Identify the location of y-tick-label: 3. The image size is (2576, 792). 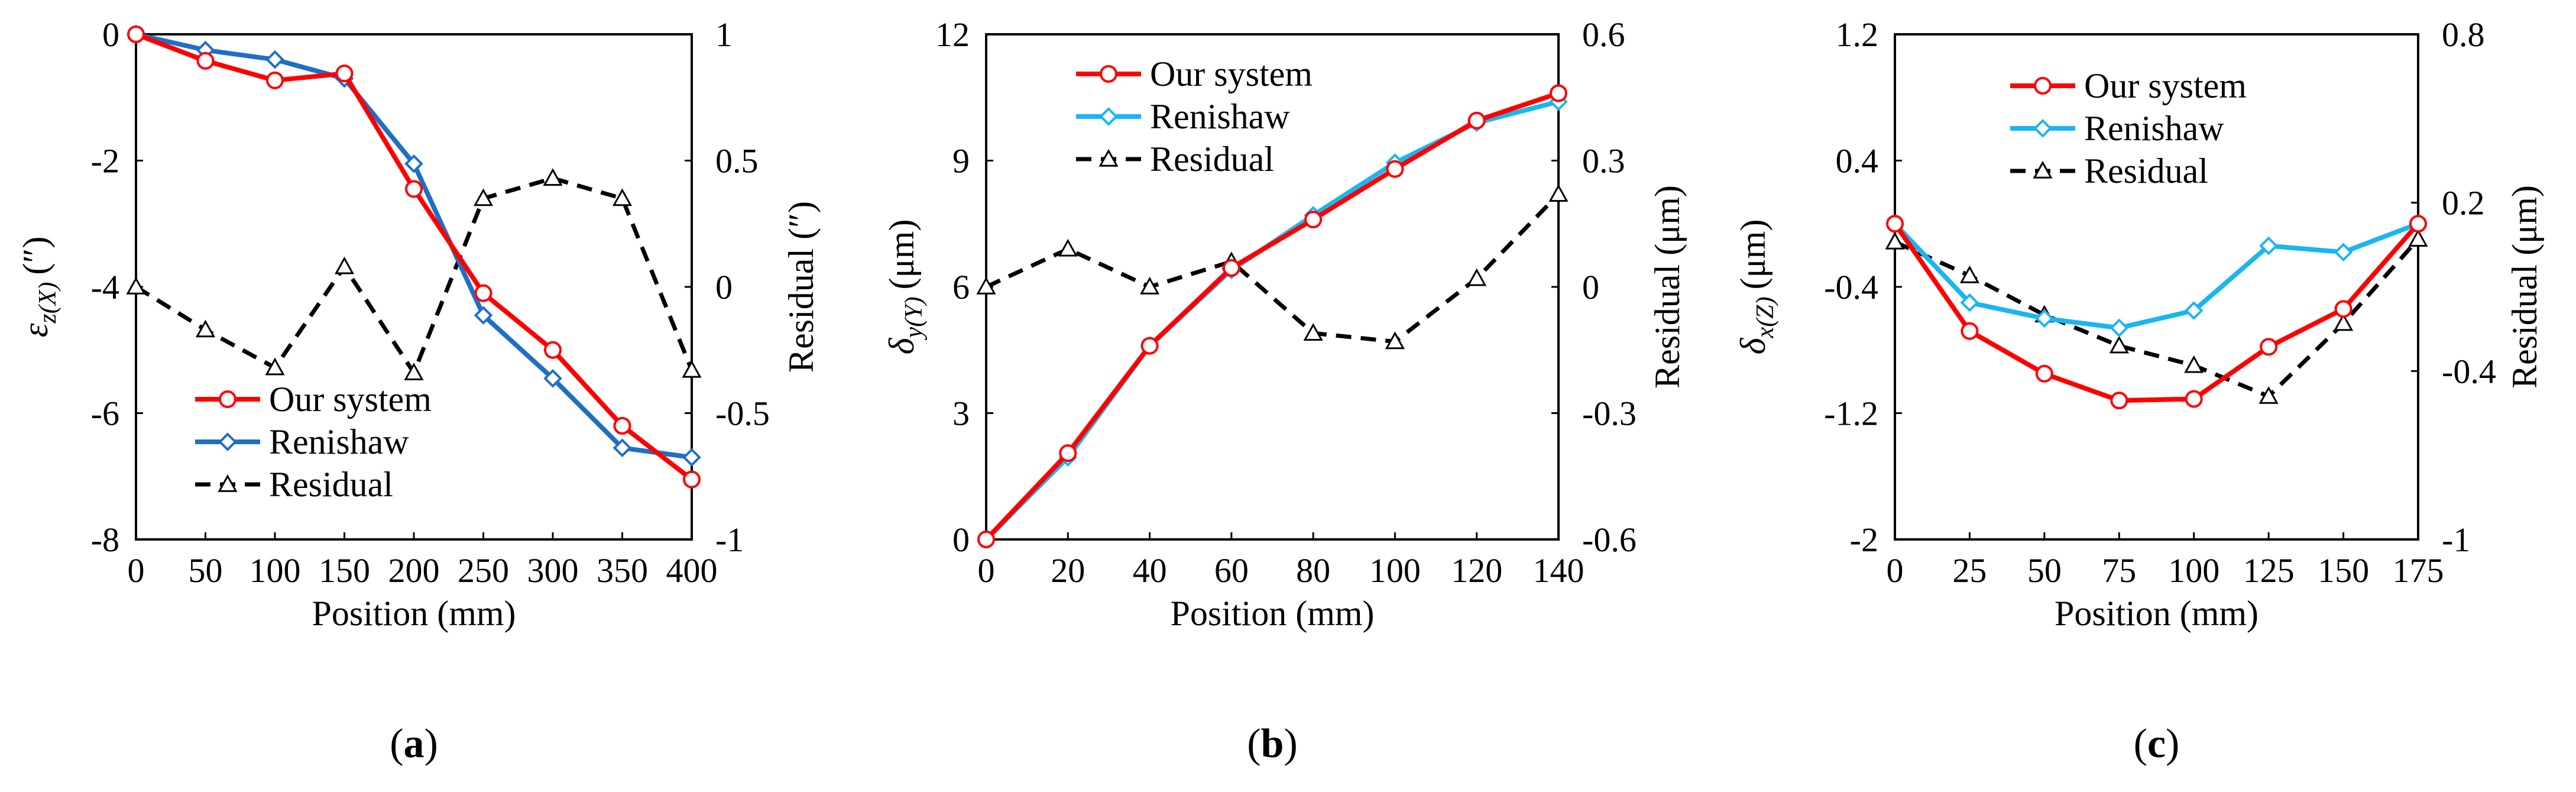
(961, 414).